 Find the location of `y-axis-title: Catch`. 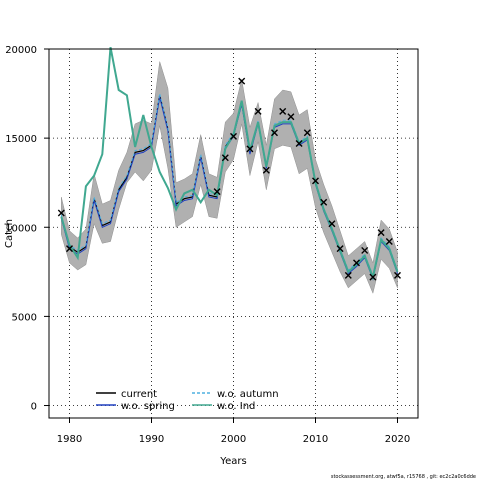

y-axis-title: Catch is located at coordinates (9, 233).